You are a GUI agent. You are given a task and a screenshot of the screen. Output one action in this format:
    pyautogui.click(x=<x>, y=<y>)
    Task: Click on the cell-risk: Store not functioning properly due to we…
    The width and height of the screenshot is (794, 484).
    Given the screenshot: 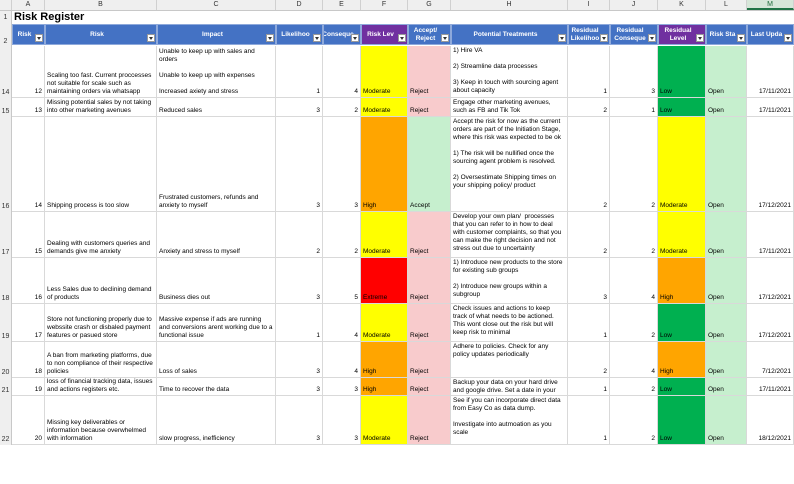 What is the action you would take?
    pyautogui.click(x=101, y=323)
    